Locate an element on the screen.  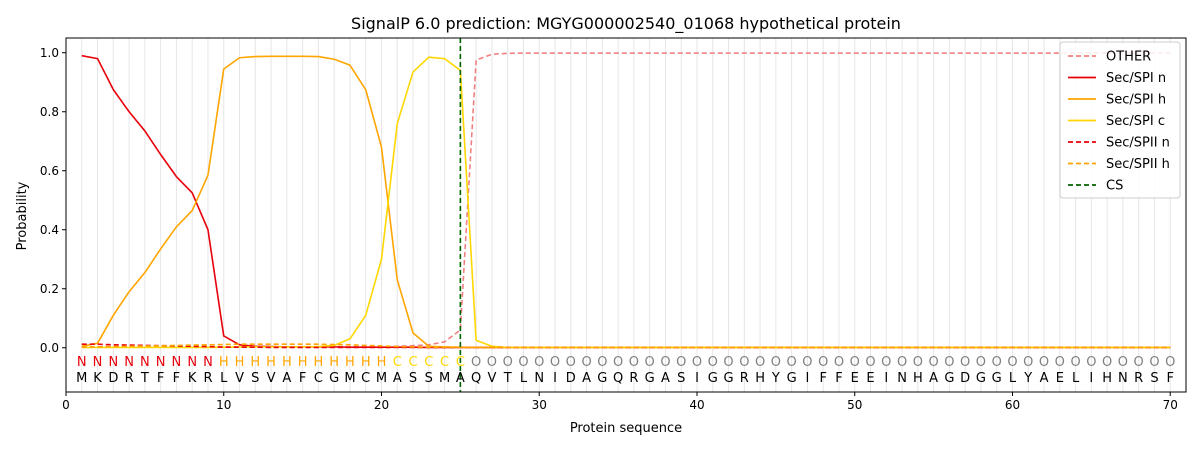
x-axis-ticks: 0 10 20 30 40 50 60 70 is located at coordinates (620, 402).